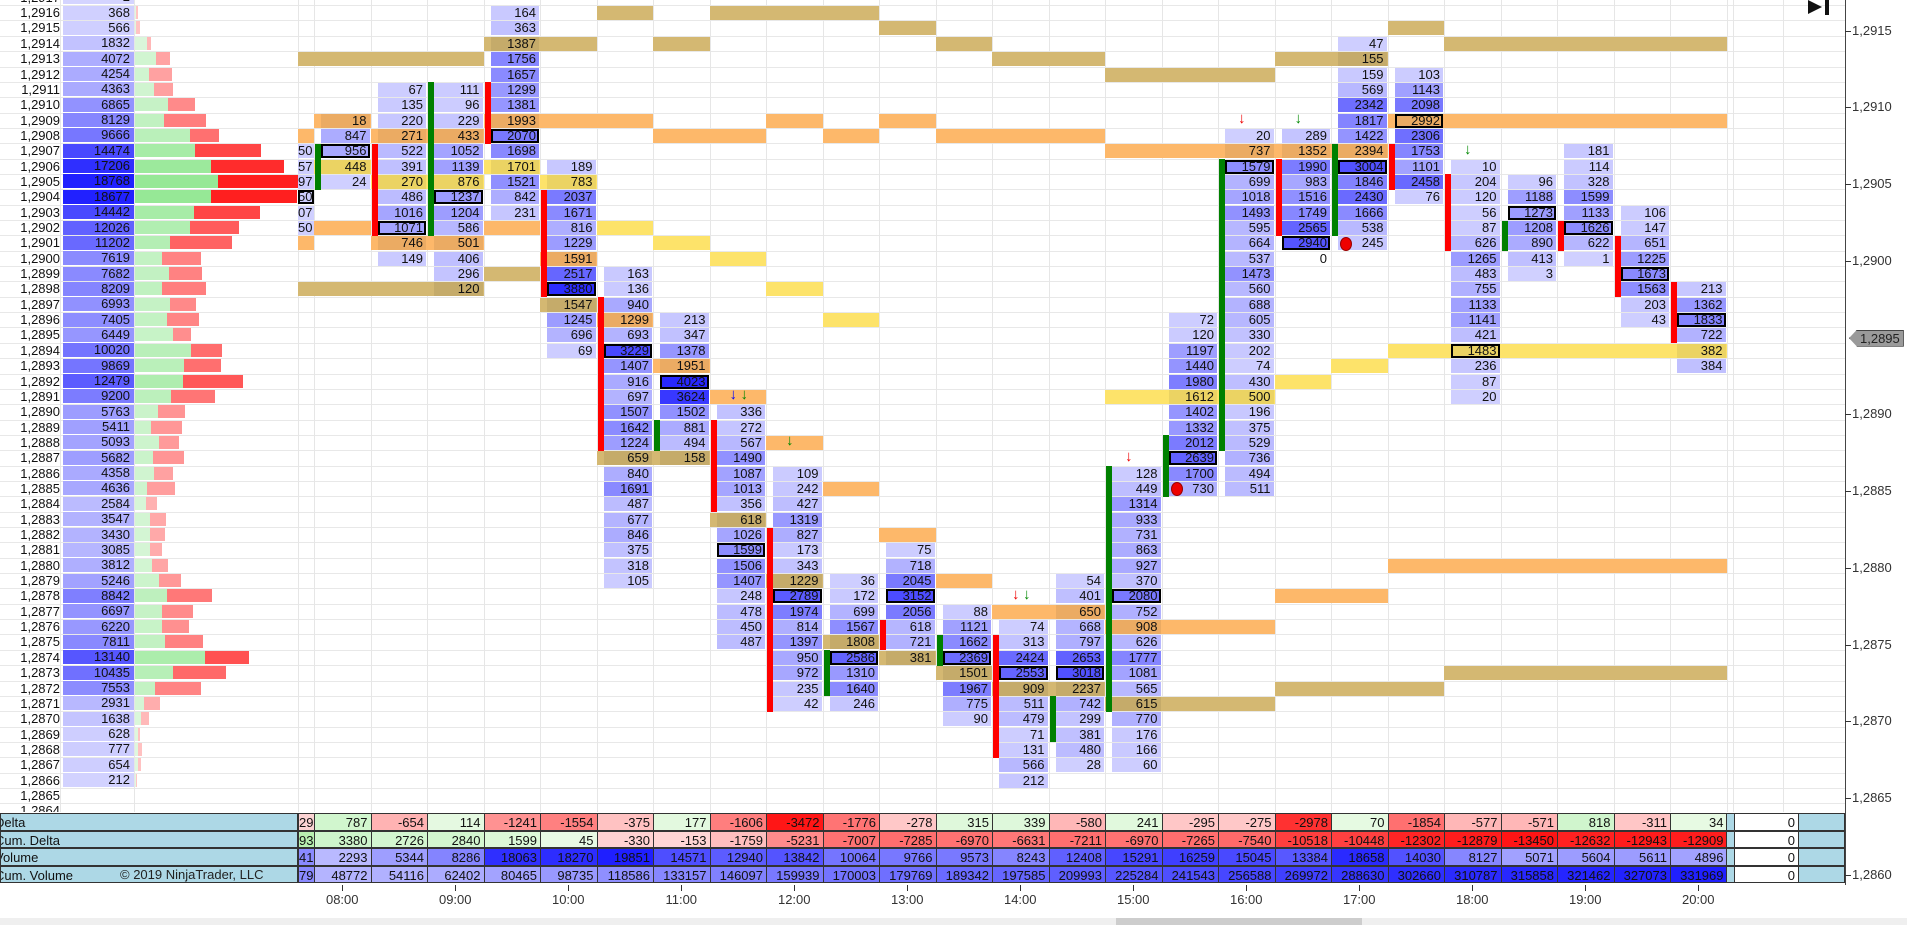 The height and width of the screenshot is (925, 1907). Describe the element at coordinates (963, 43) in the screenshot. I see `gold-level-band` at that location.